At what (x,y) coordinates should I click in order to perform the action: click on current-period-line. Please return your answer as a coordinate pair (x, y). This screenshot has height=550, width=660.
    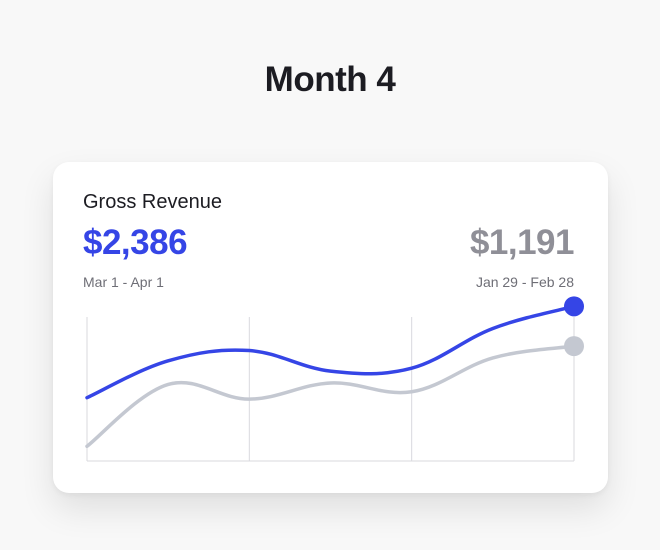
    Looking at the image, I should click on (330, 352).